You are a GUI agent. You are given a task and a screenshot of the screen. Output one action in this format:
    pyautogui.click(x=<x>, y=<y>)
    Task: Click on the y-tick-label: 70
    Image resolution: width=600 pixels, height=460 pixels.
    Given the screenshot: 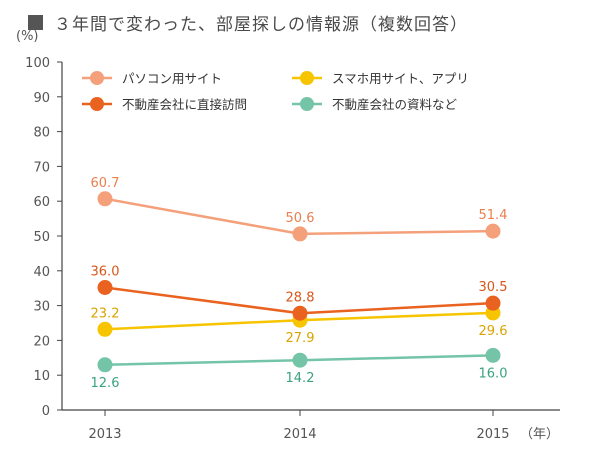 What is the action you would take?
    pyautogui.click(x=41, y=167)
    